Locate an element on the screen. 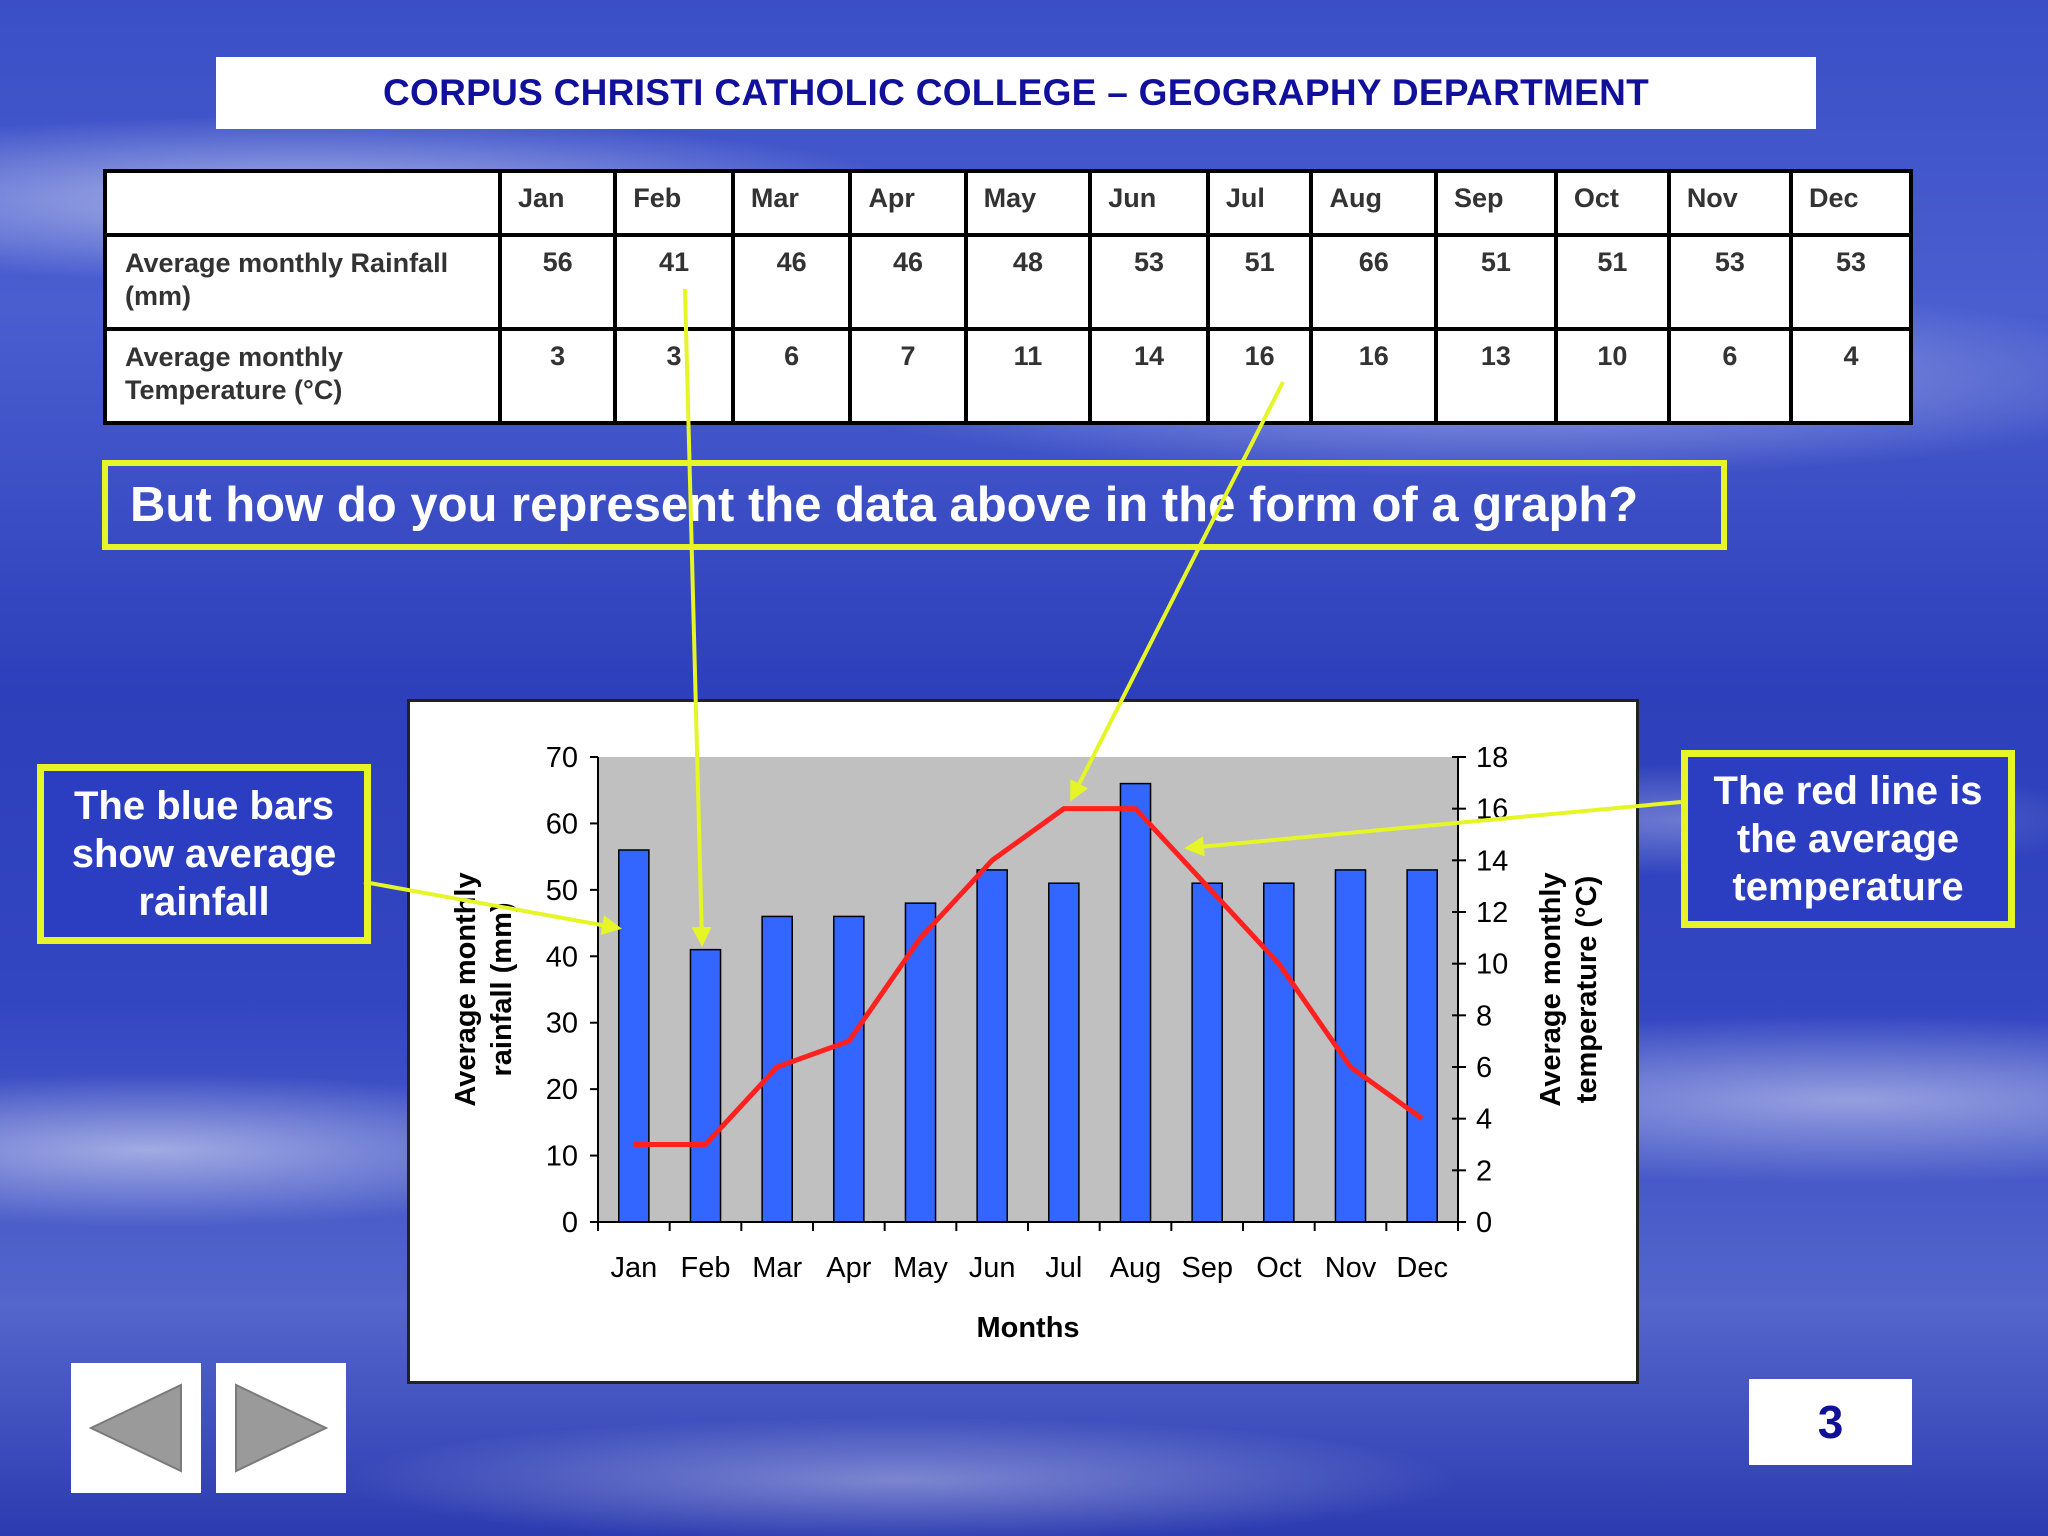 Image resolution: width=2048 pixels, height=1536 pixels. left-tick-label: 50 is located at coordinates (562, 891).